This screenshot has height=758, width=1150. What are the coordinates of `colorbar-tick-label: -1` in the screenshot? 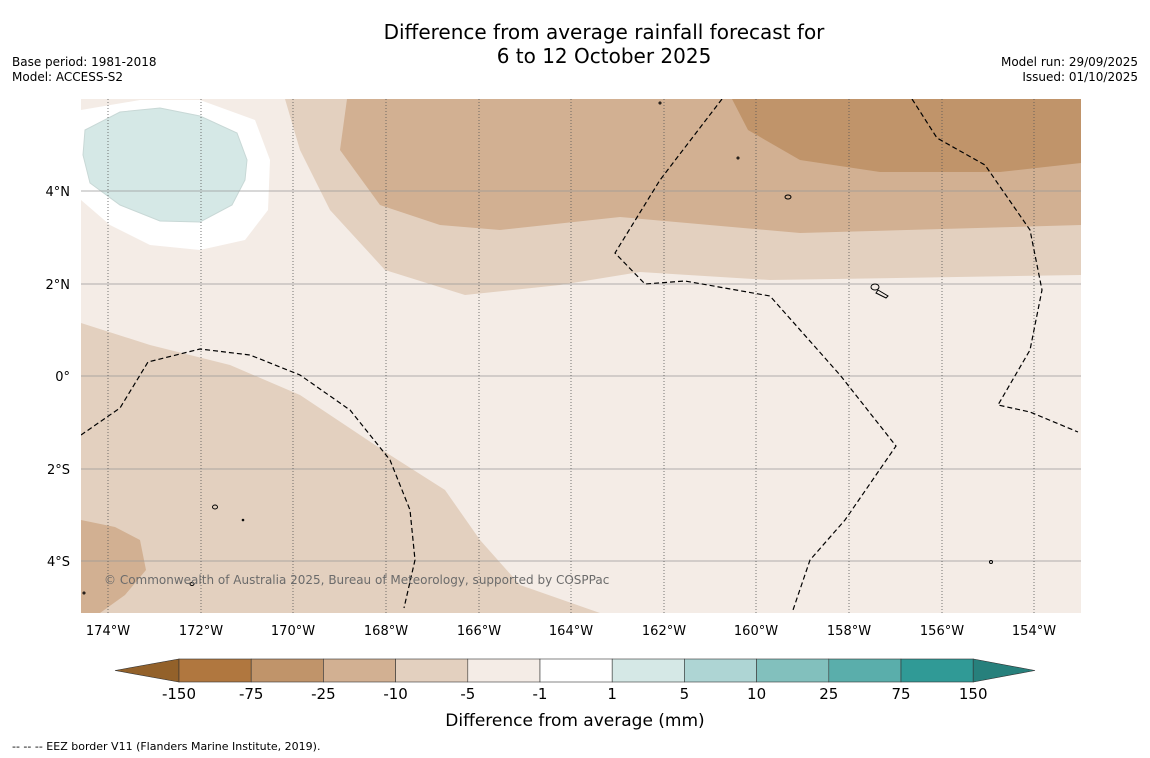 It's located at (540, 694).